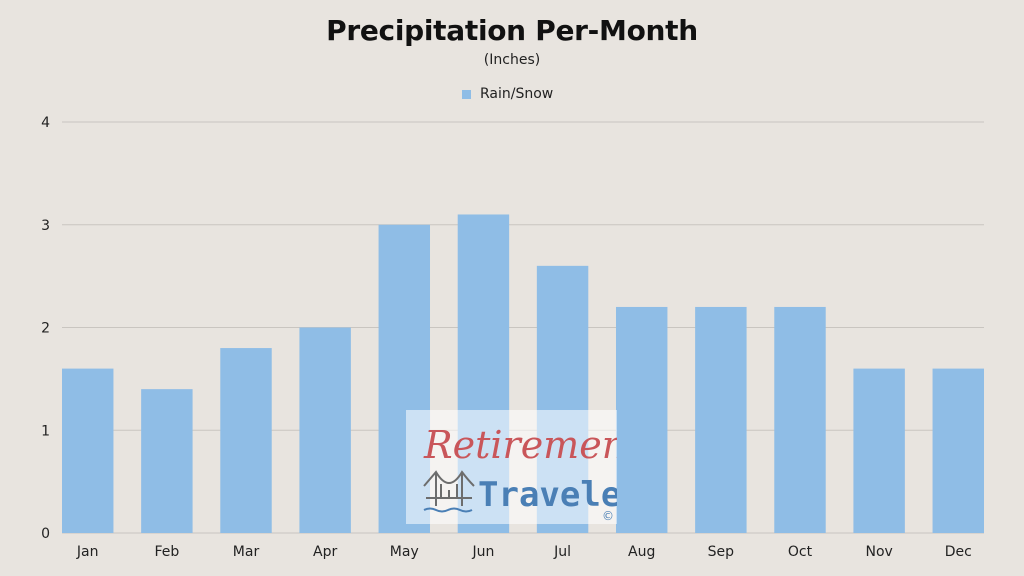 The height and width of the screenshot is (576, 1024). Describe the element at coordinates (325, 552) in the screenshot. I see `x-tick-label: Apr` at that location.